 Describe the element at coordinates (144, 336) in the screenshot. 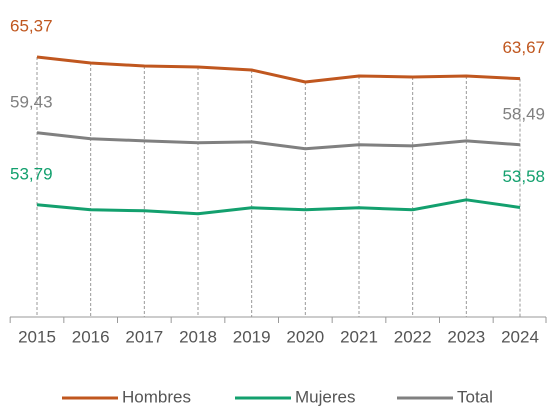

I see `x-tick-label: 2017` at that location.